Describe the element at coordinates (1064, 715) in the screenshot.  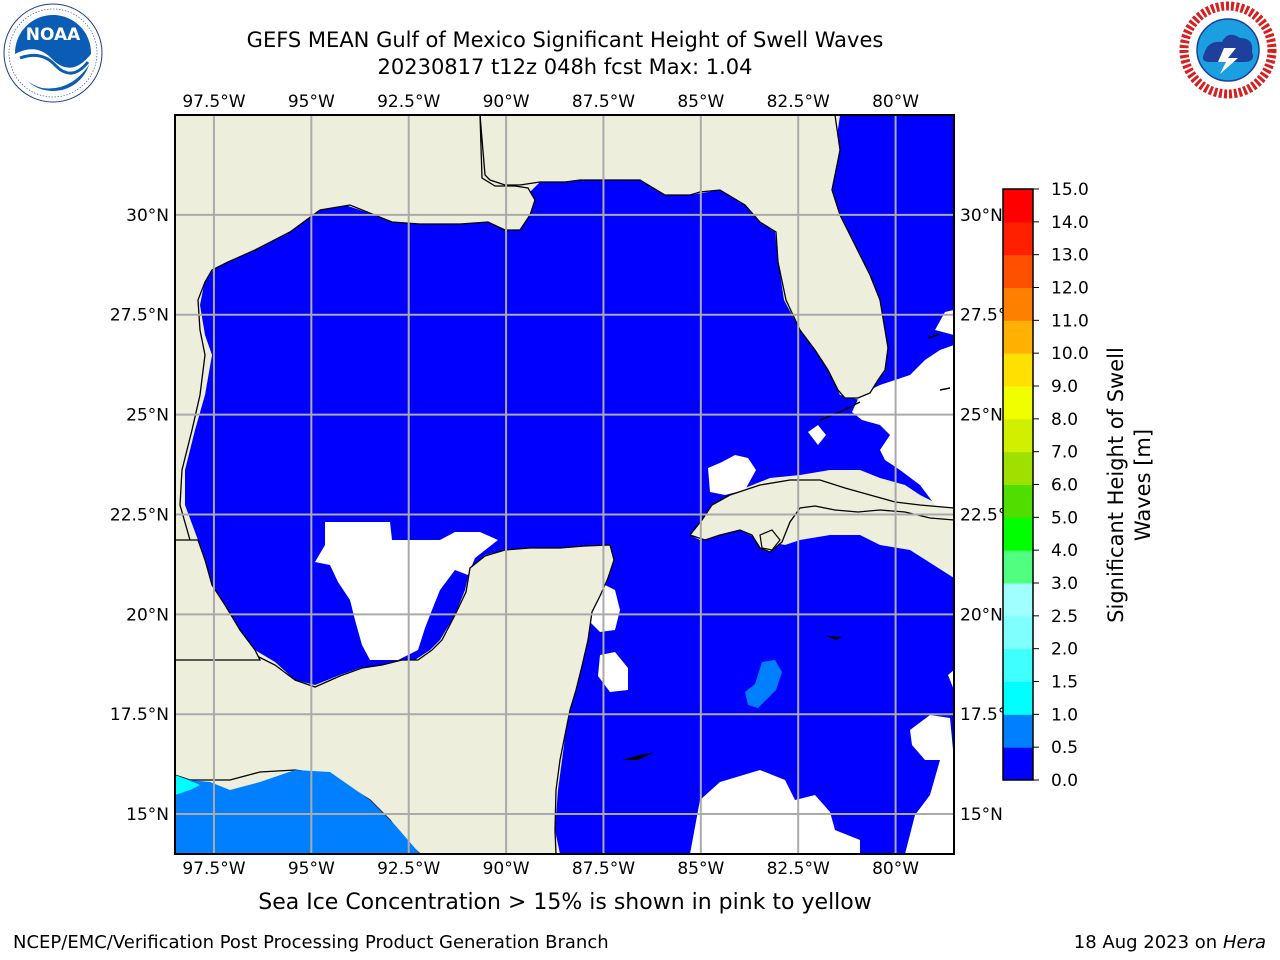
I see `colorbar-tick-label: 1.0` at that location.